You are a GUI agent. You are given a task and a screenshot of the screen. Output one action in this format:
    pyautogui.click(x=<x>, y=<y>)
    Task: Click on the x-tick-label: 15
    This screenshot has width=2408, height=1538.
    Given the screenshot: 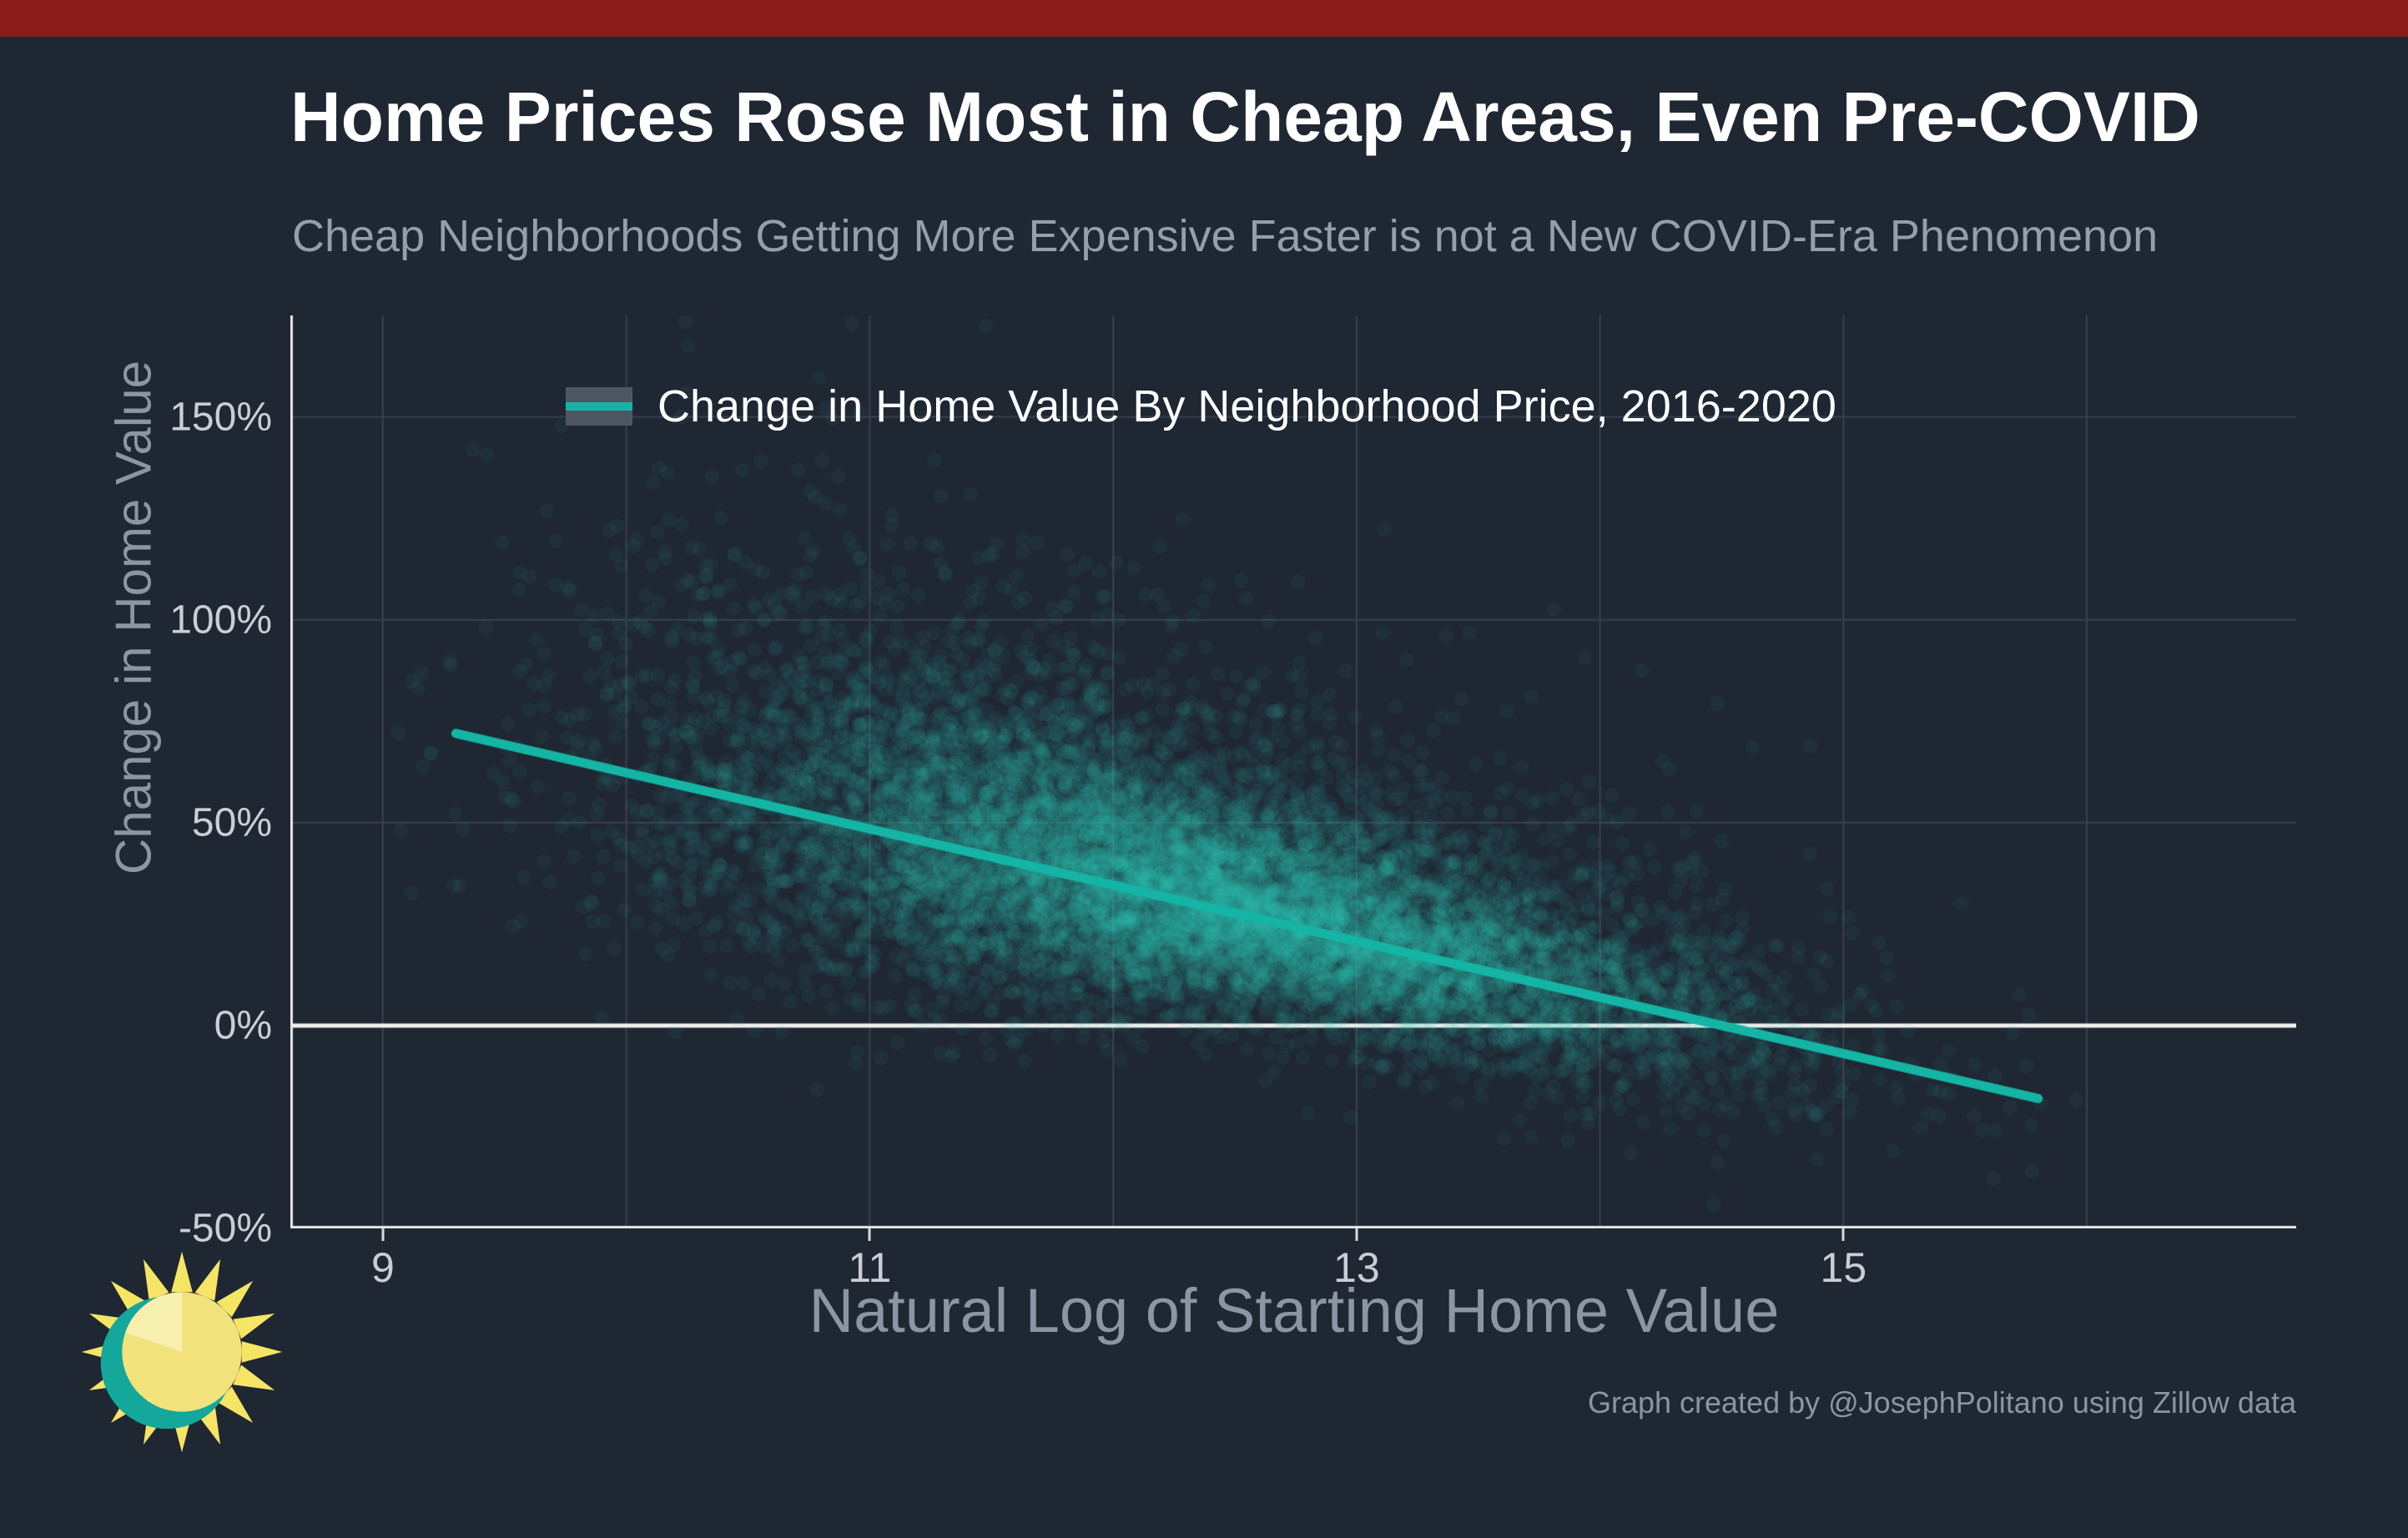 What is the action you would take?
    pyautogui.click(x=1843, y=1267)
    